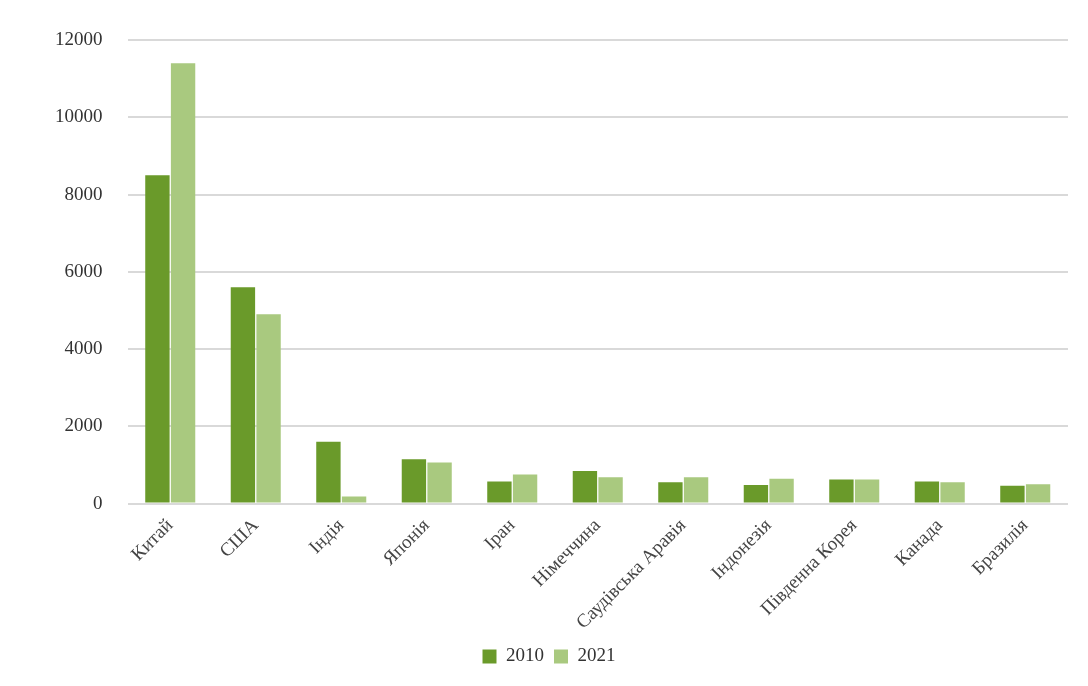  What do you see at coordinates (596, 655) in the screenshot?
I see `legend-label: 2021` at bounding box center [596, 655].